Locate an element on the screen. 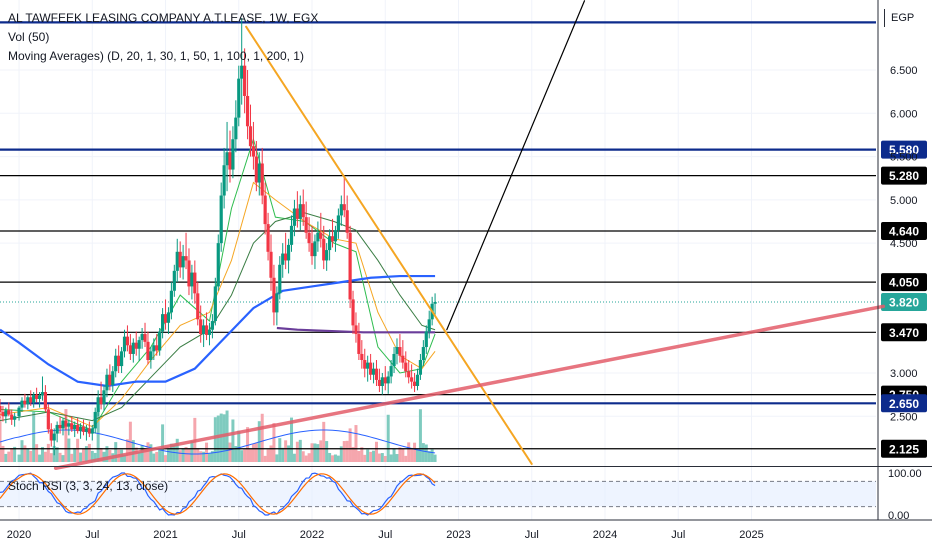  level-label: 3.470 is located at coordinates (904, 333).